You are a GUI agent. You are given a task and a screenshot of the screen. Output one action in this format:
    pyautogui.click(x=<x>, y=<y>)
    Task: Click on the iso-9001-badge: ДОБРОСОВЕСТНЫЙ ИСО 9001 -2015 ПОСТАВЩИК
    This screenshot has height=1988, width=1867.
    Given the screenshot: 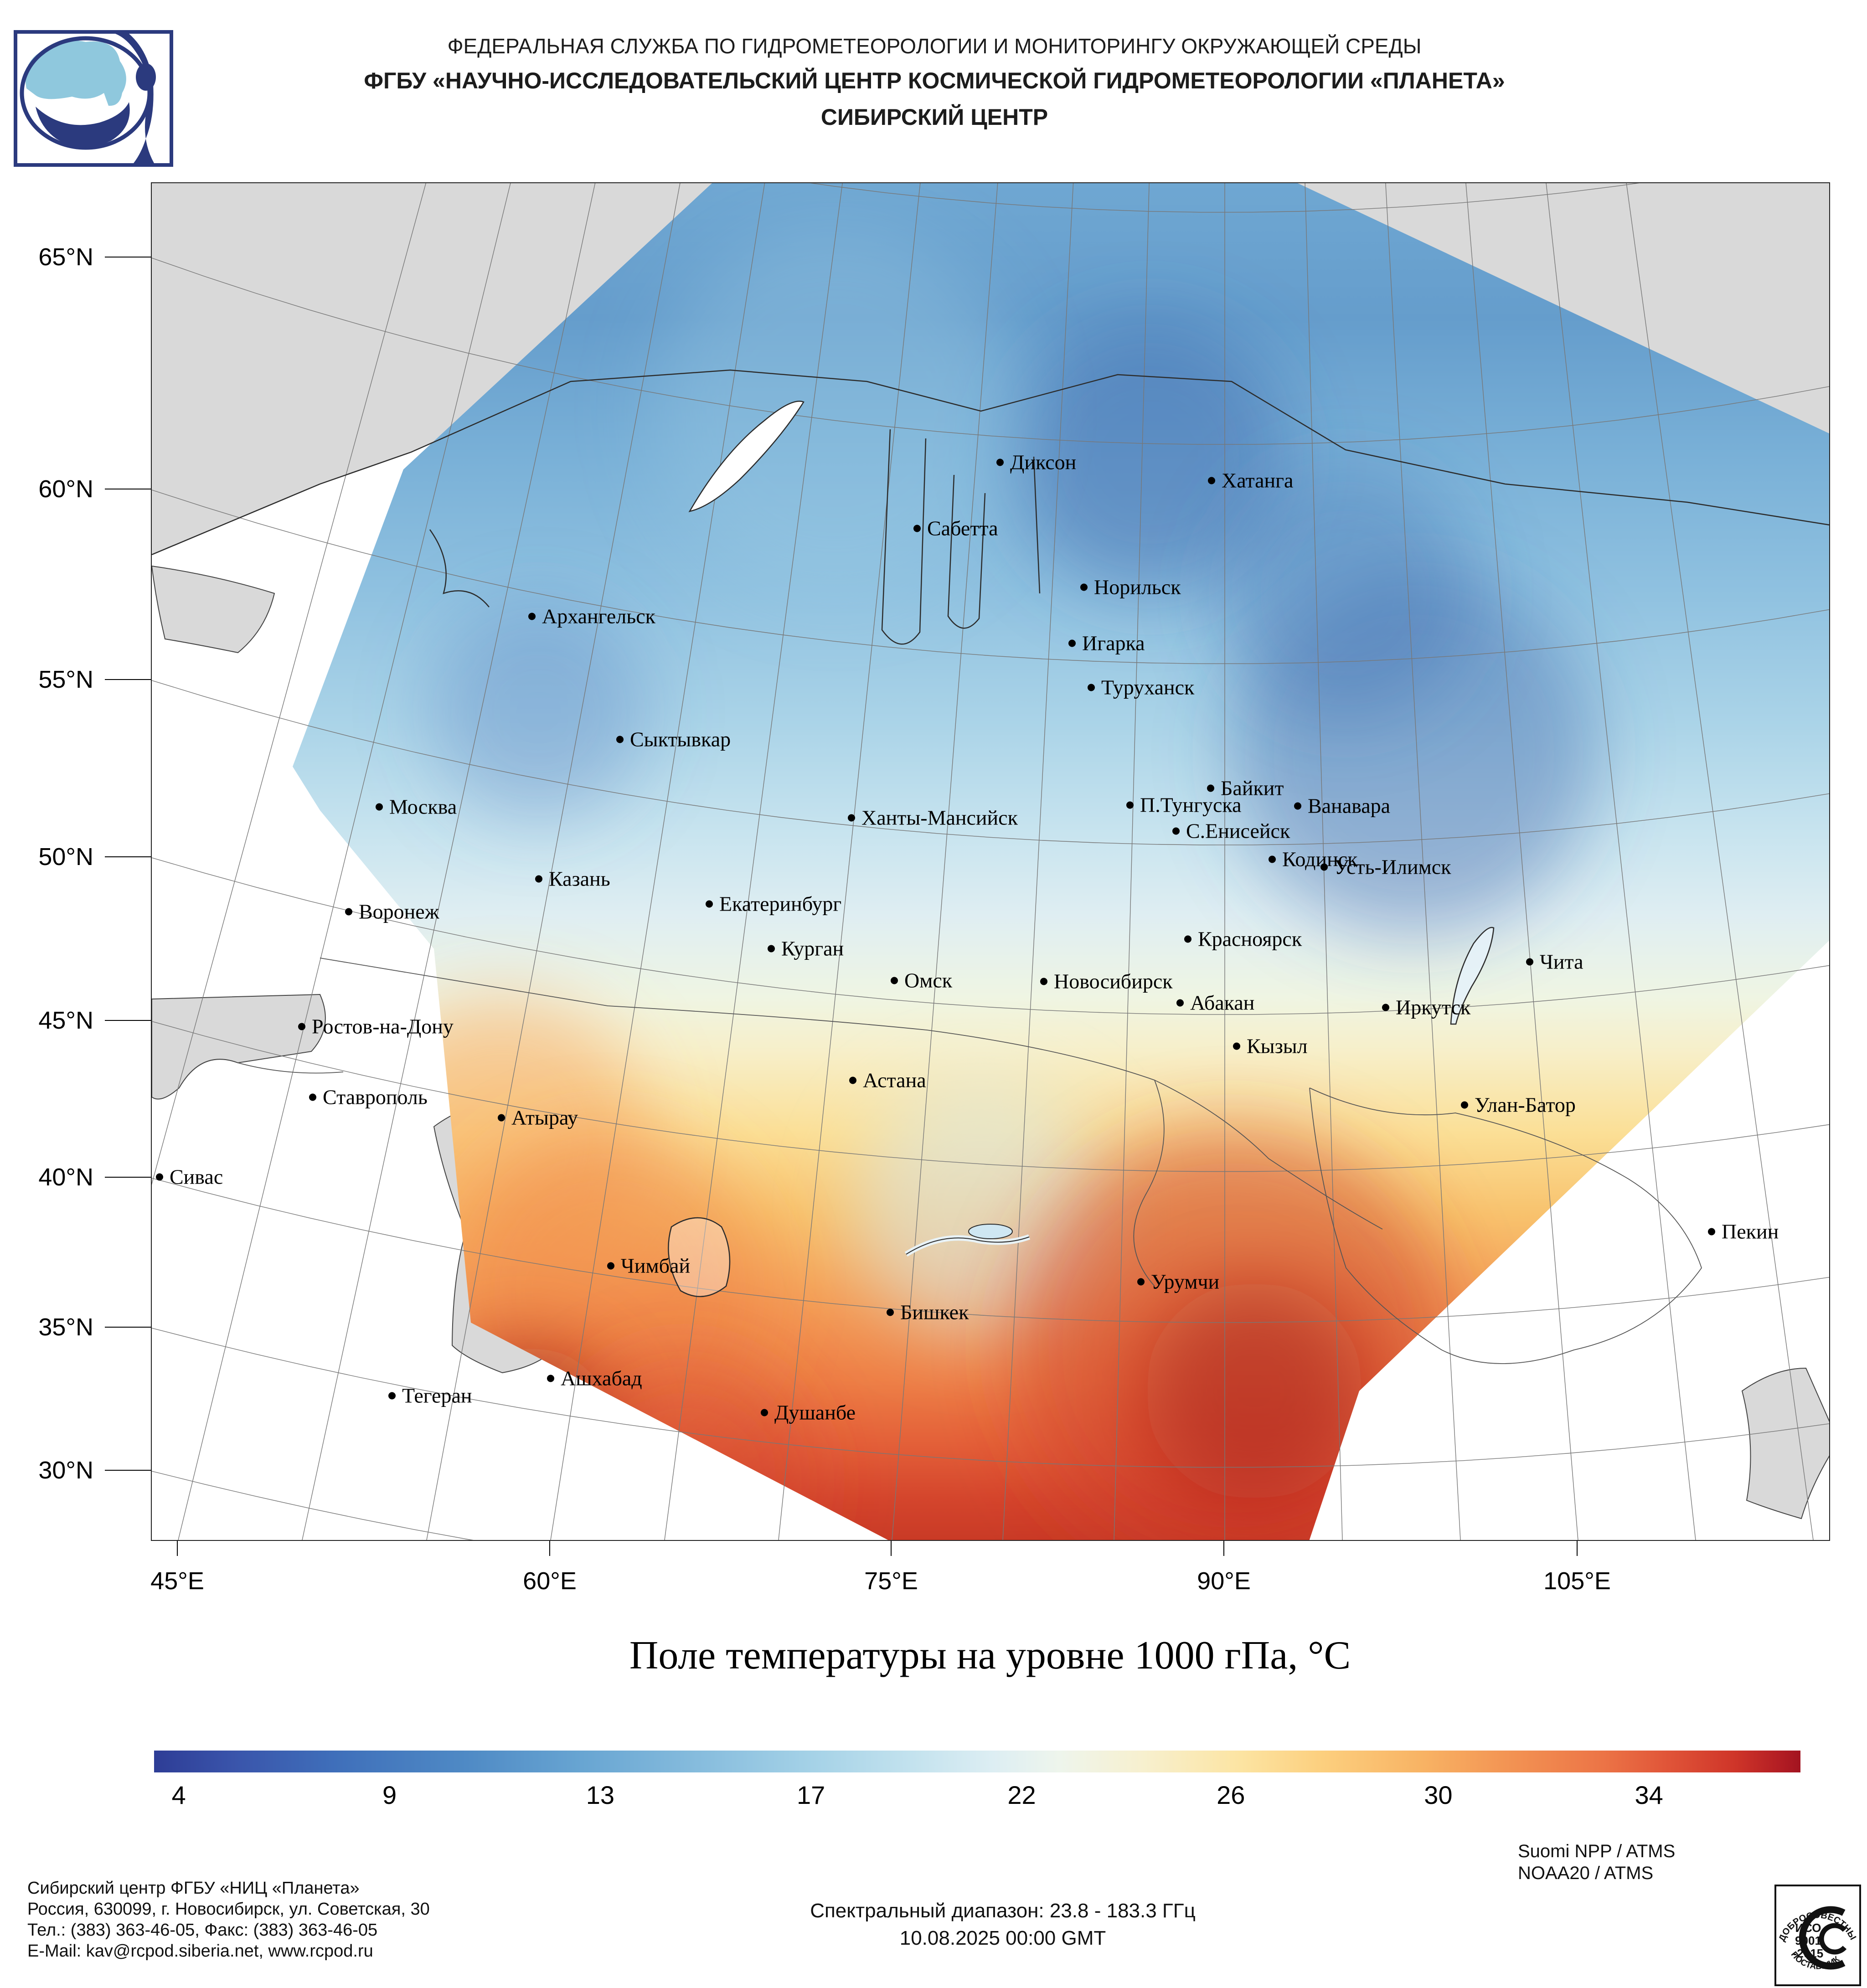 What is the action you would take?
    pyautogui.click(x=1817, y=1932)
    